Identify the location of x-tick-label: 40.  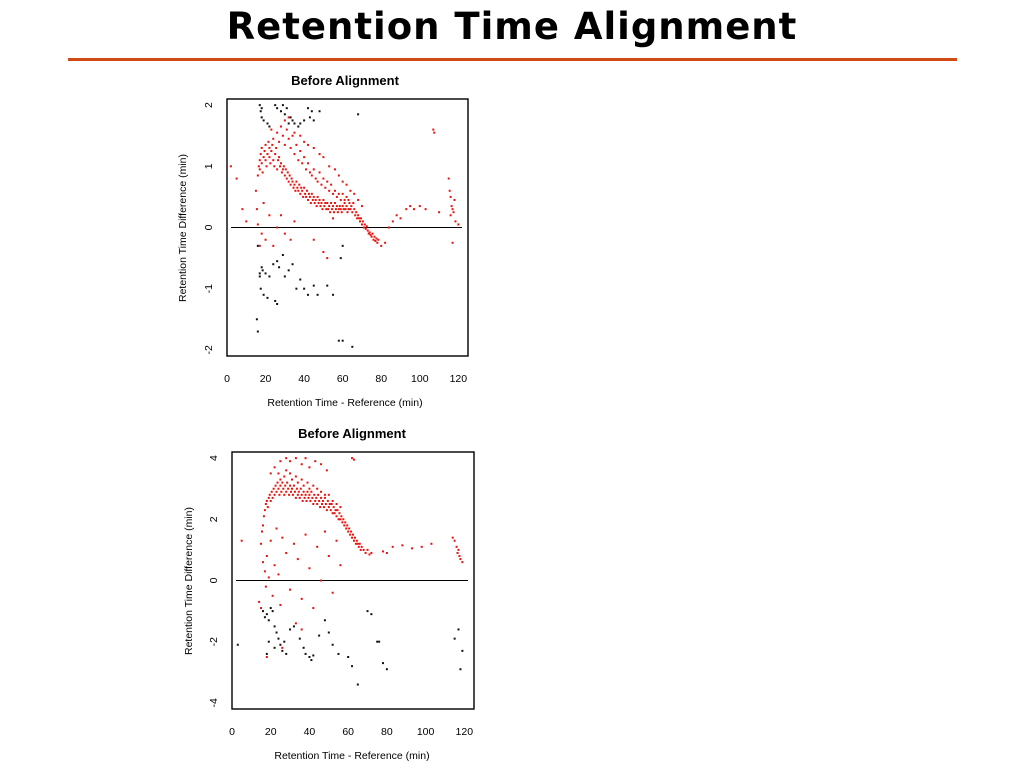
(310, 732).